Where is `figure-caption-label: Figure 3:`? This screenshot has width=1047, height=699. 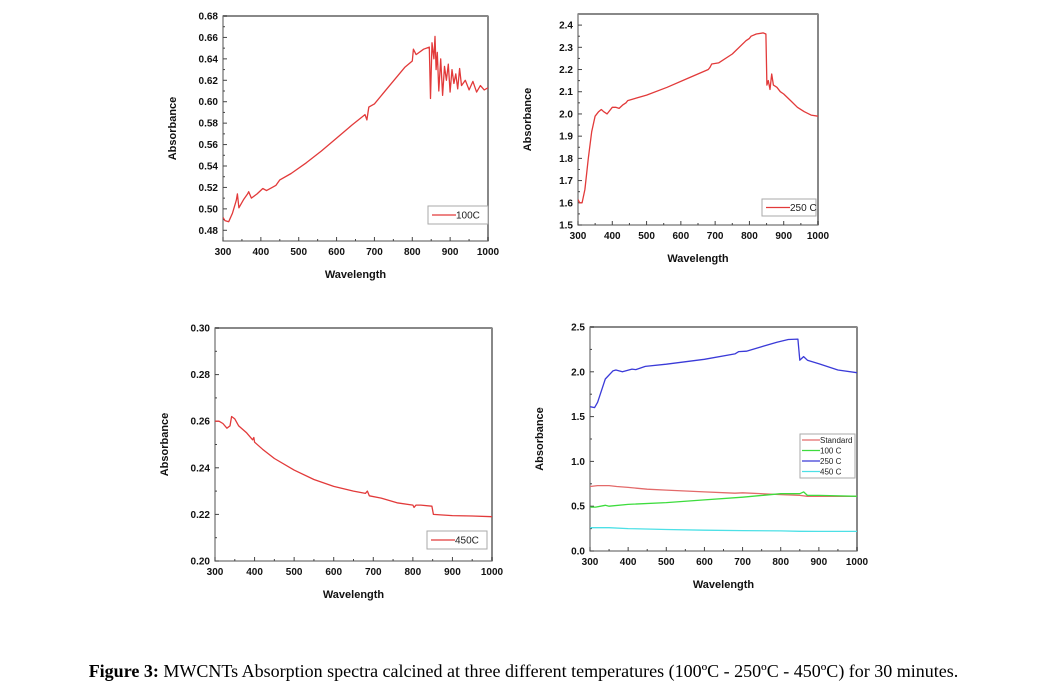 figure-caption-label: Figure 3: is located at coordinates (123, 671).